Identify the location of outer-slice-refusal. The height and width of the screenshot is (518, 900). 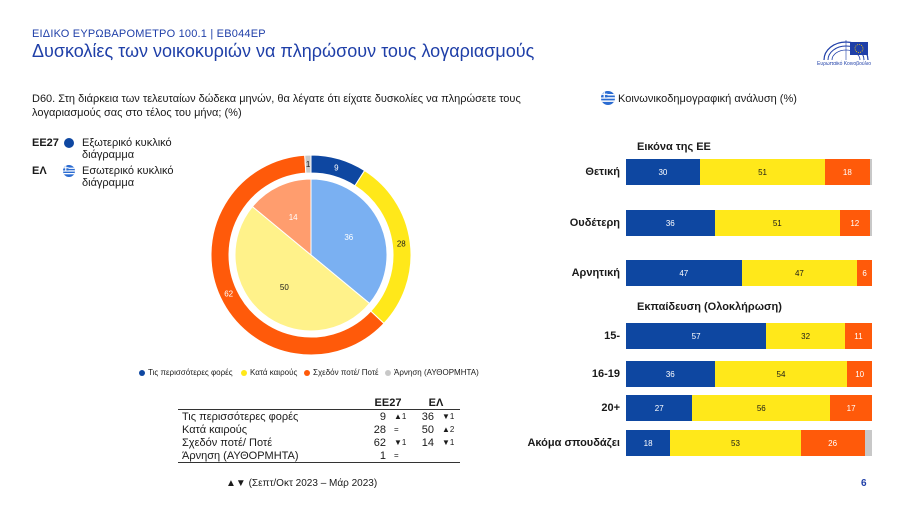
(308, 164).